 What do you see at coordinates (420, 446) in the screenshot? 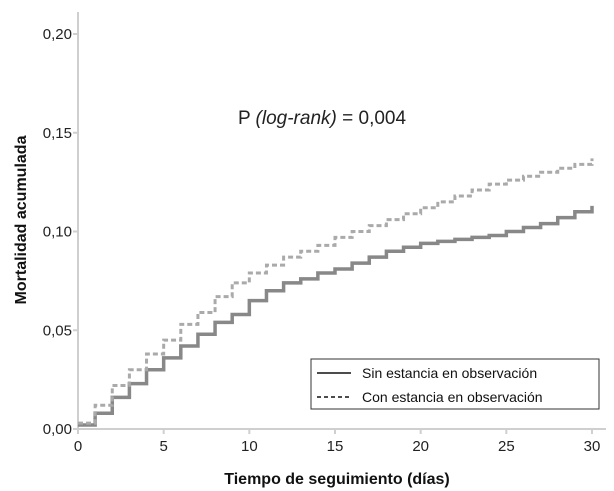
I see `x-tick-label: 20` at bounding box center [420, 446].